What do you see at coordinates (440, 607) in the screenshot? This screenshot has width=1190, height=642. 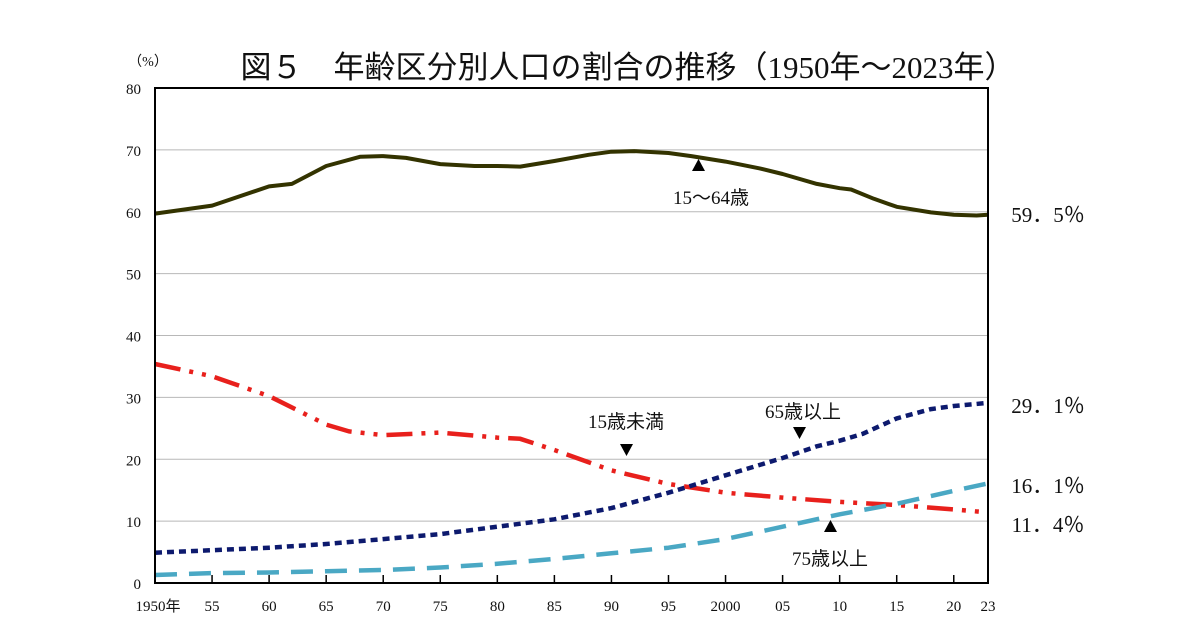 I see `x-tick-label: 75` at bounding box center [440, 607].